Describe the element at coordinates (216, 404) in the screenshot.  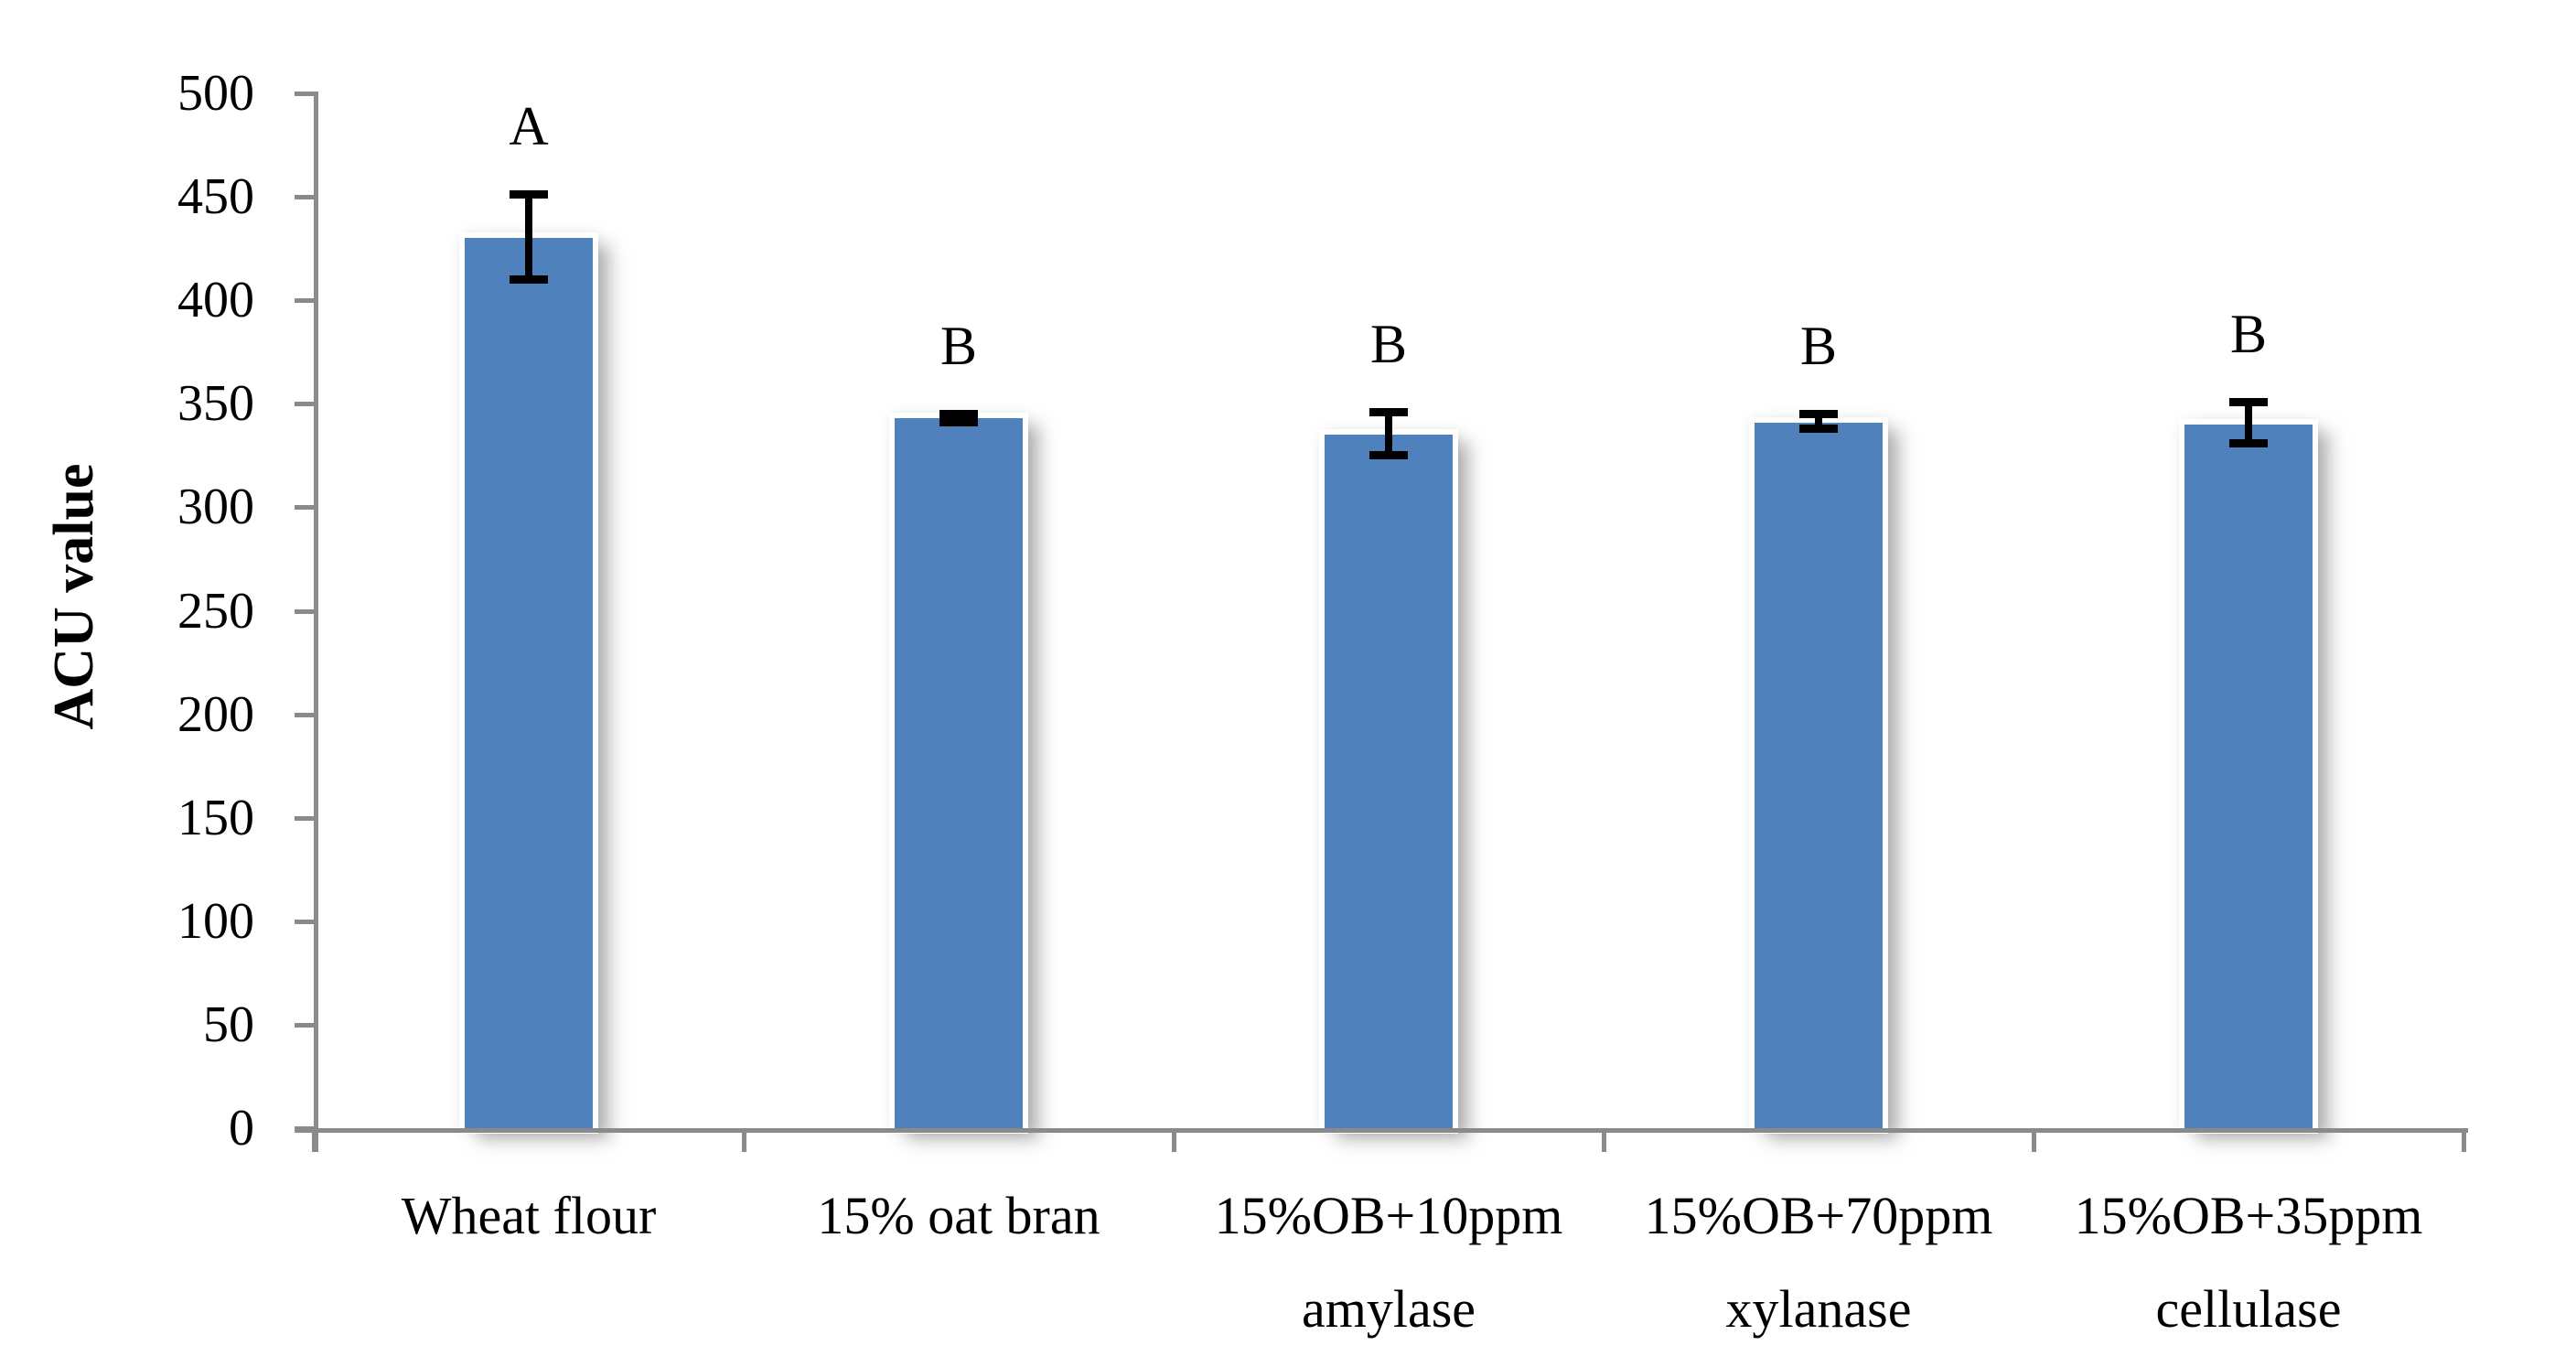
I see `y-axis-tick-label: 350` at that location.